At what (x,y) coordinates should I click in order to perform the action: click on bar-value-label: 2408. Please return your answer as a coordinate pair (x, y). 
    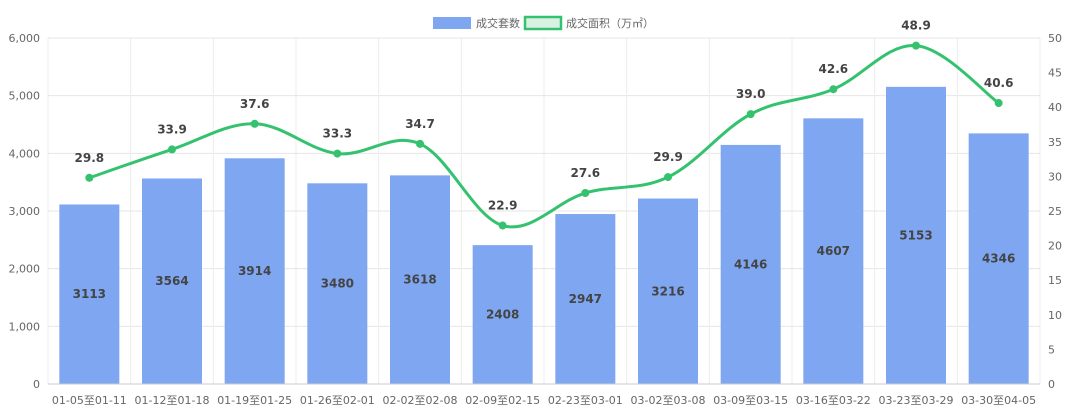
    Looking at the image, I should click on (502, 315).